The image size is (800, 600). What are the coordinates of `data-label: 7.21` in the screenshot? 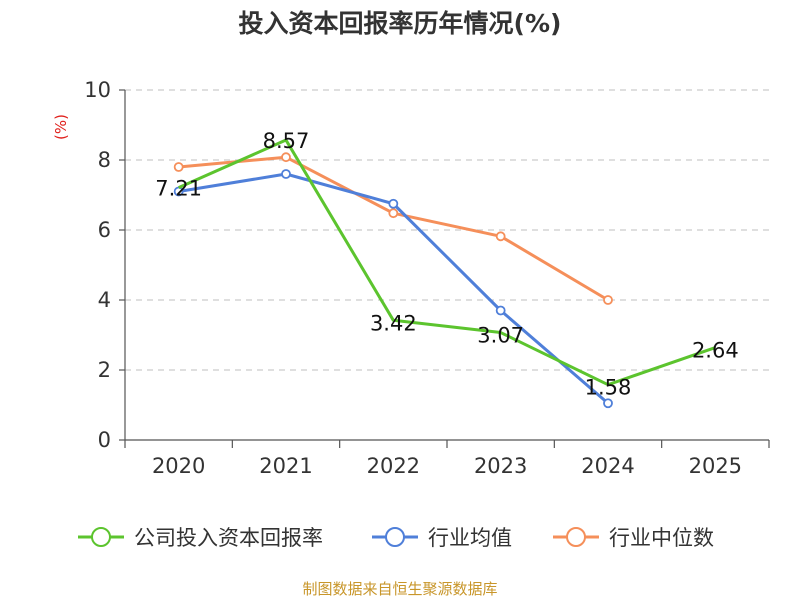 It's located at (178, 189).